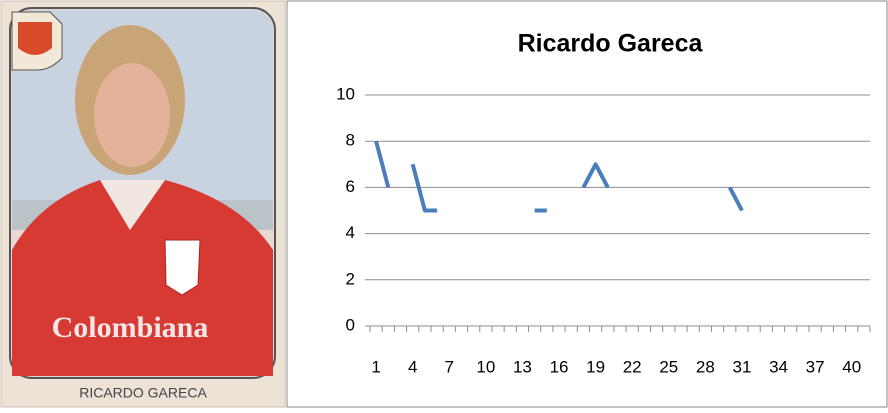 The height and width of the screenshot is (413, 888). Describe the element at coordinates (350, 186) in the screenshot. I see `y-tick-label: 6` at that location.